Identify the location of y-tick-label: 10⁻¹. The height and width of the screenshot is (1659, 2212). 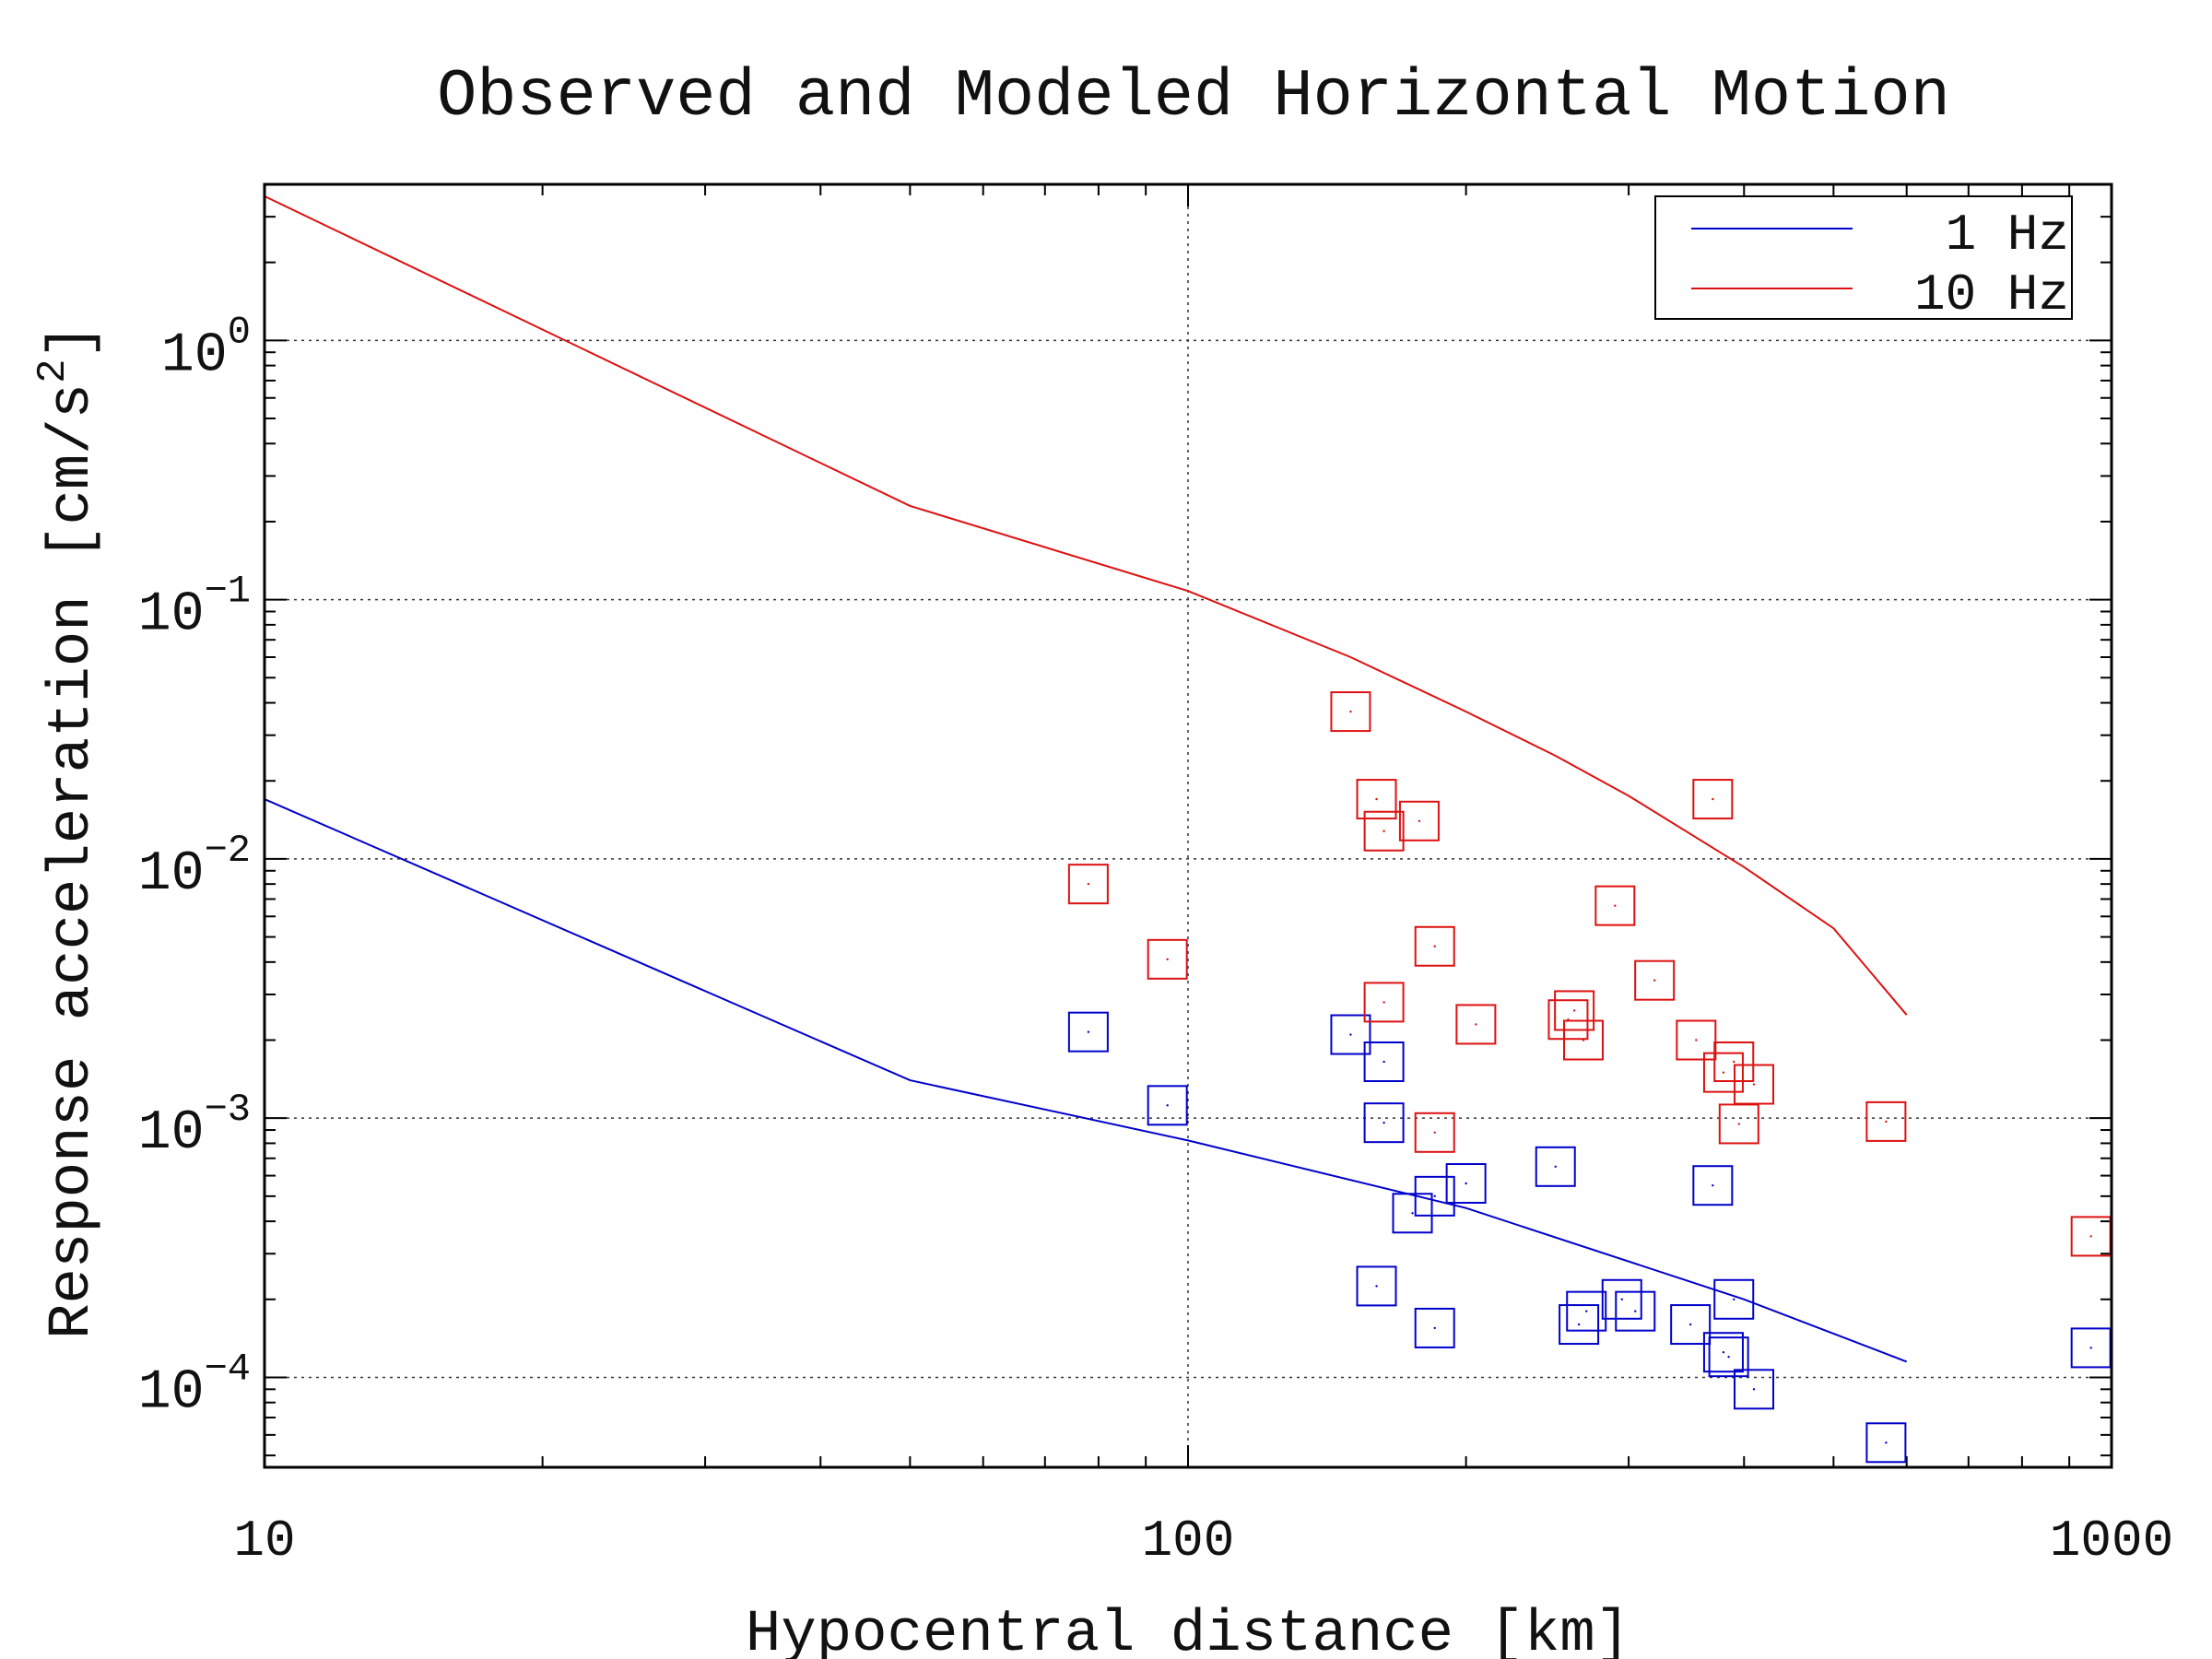
(194, 608).